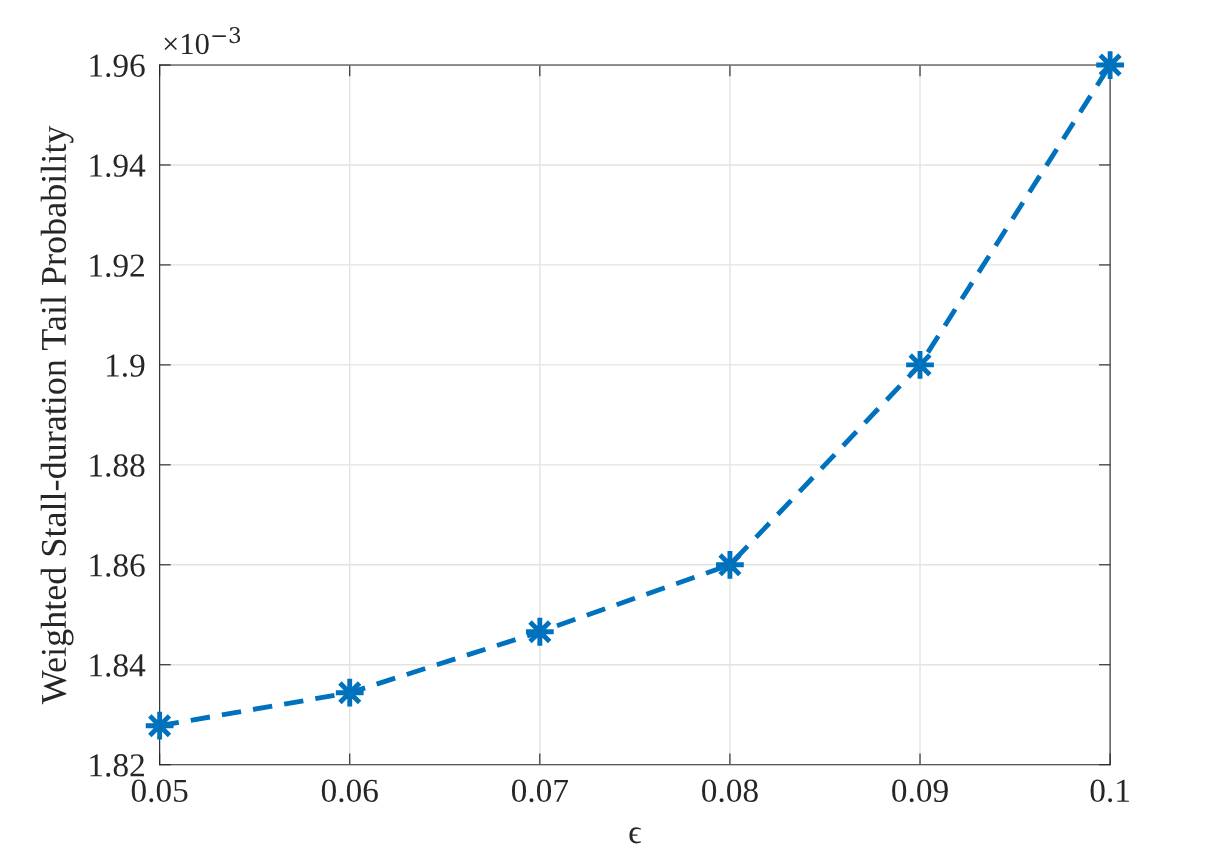 The height and width of the screenshot is (867, 1228). What do you see at coordinates (126, 365) in the screenshot?
I see `y-tick-label: 1.9` at bounding box center [126, 365].